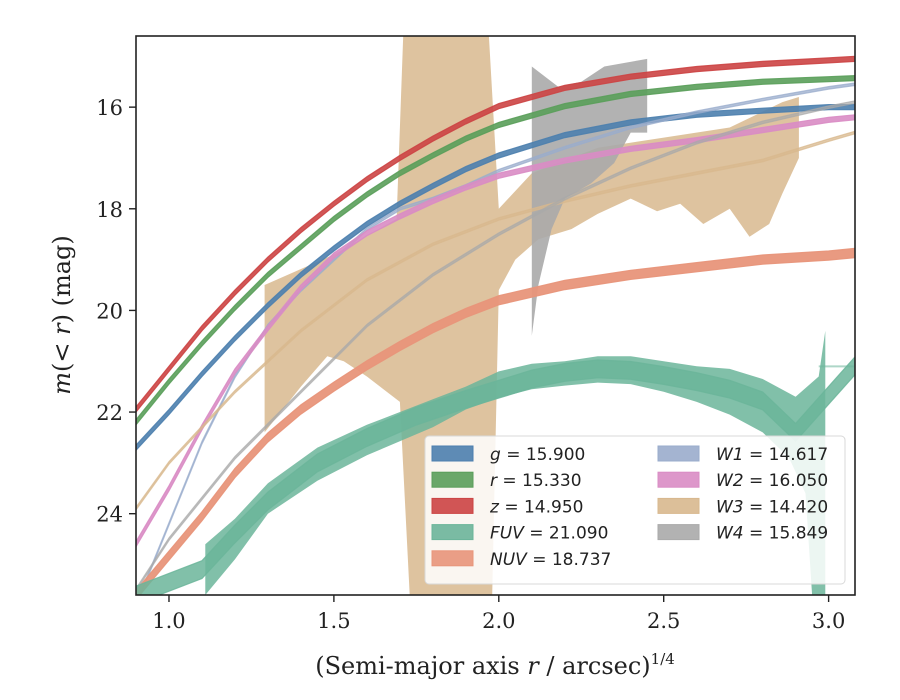 This screenshot has width=900, height=700. What do you see at coordinates (452, 453) in the screenshot?
I see `legend-swatch-g` at bounding box center [452, 453].